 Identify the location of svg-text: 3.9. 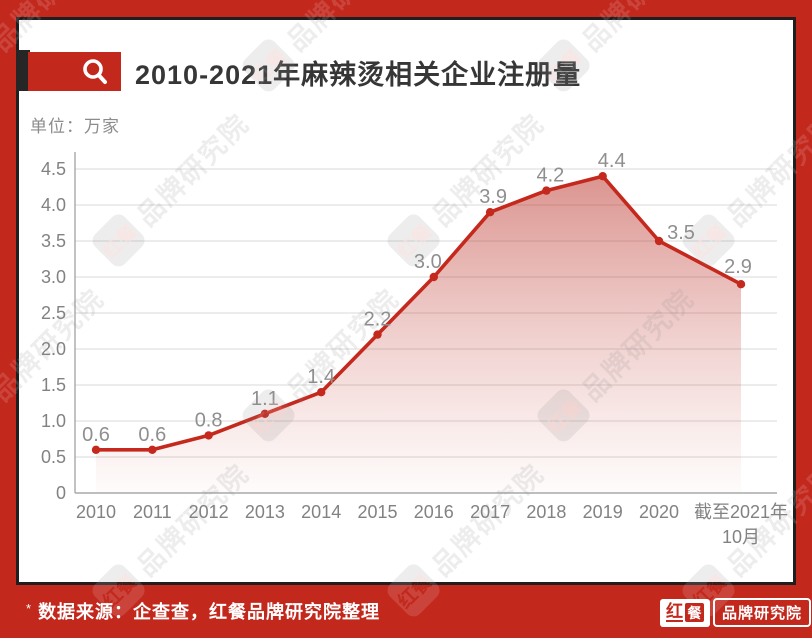
(493, 197).